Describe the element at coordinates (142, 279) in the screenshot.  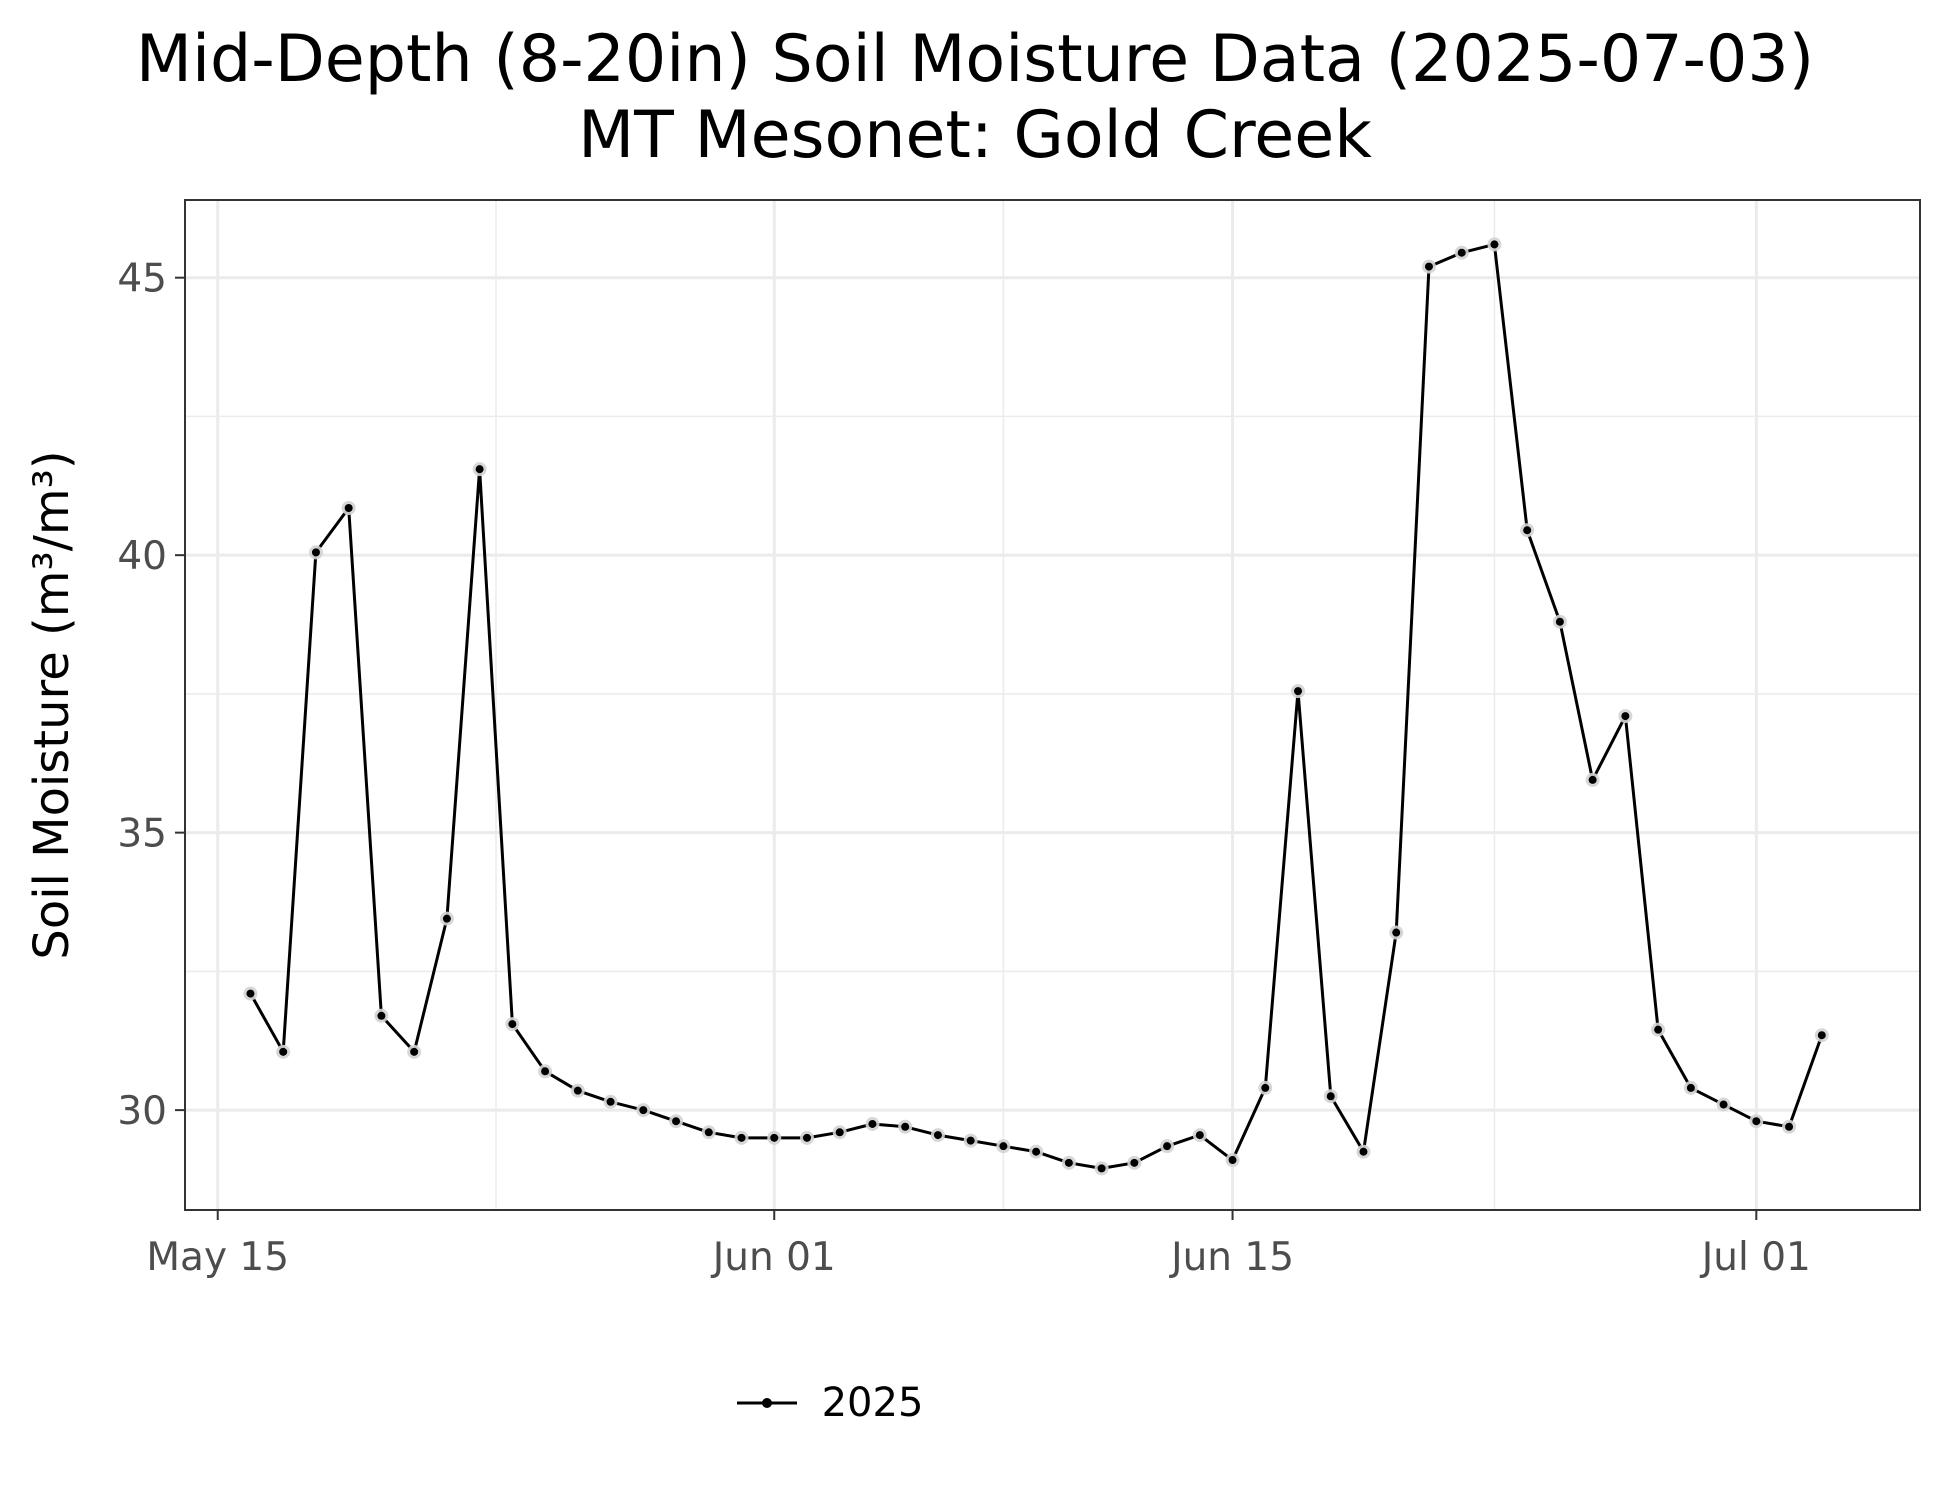
I see `y-tick-label: 45` at that location.